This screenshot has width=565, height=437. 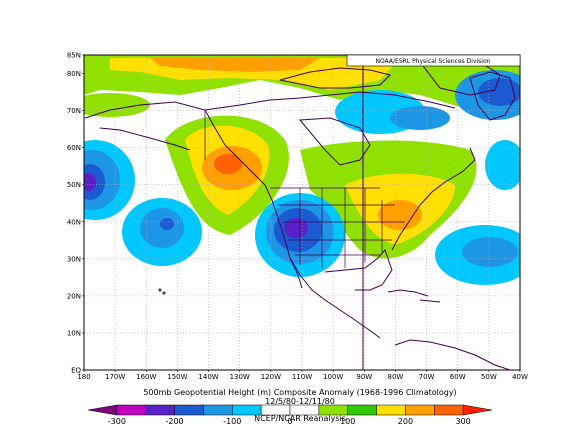 I want to click on lon-label: 180, so click(x=83, y=377).